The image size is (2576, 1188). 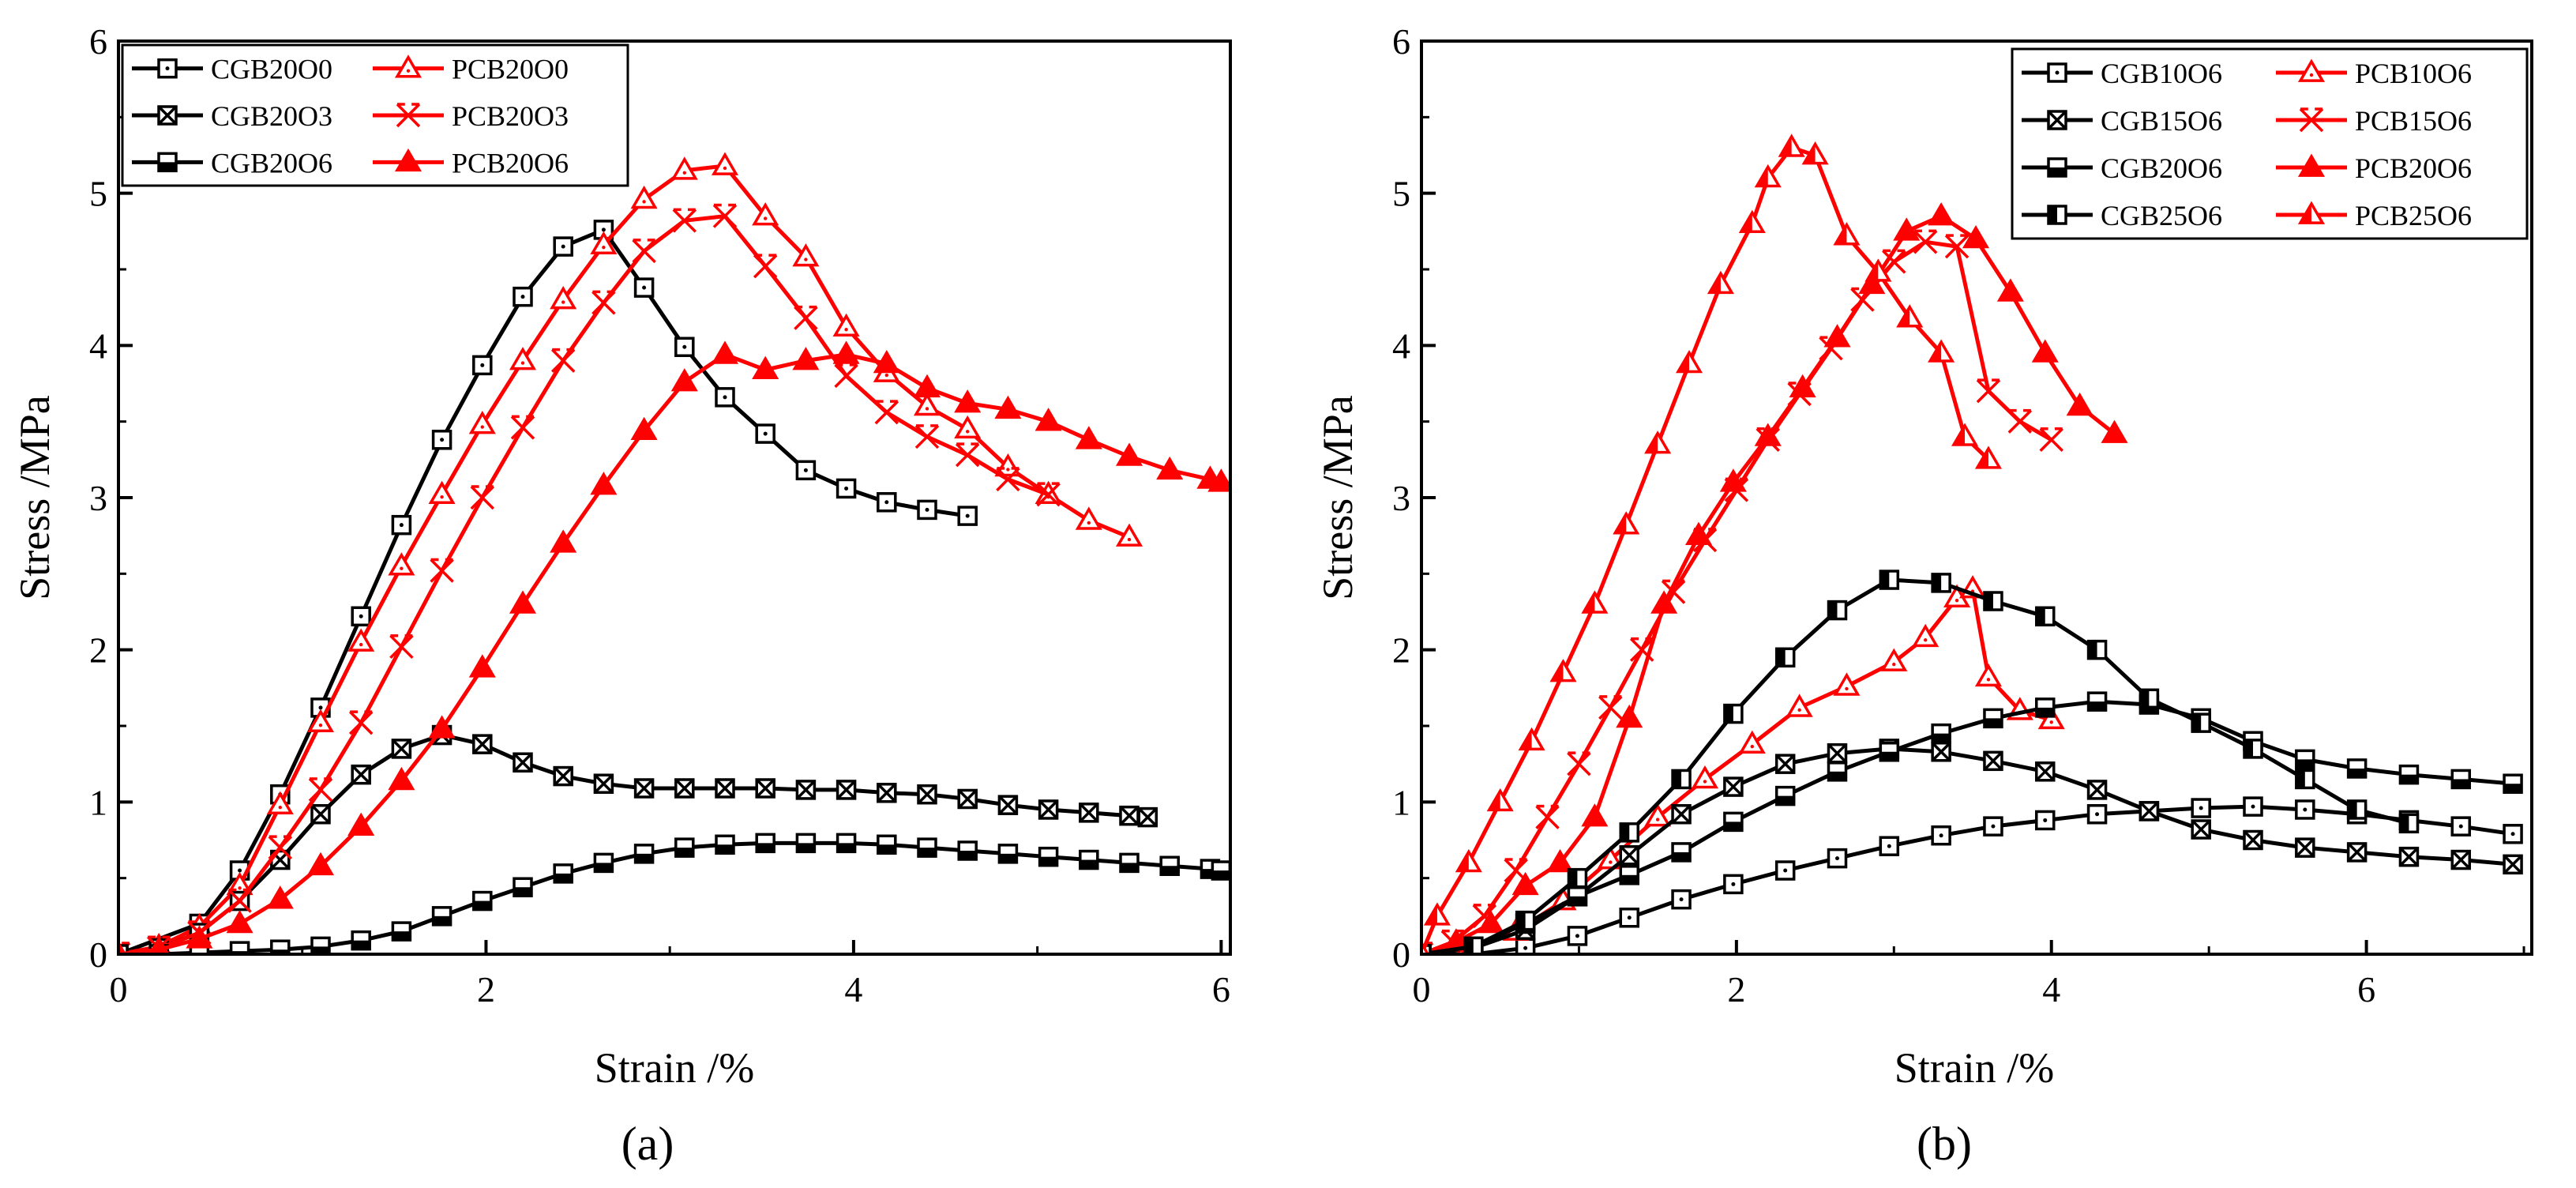 I want to click on legend-entry-cgb20o0-a: CGB20O0, so click(x=232, y=69).